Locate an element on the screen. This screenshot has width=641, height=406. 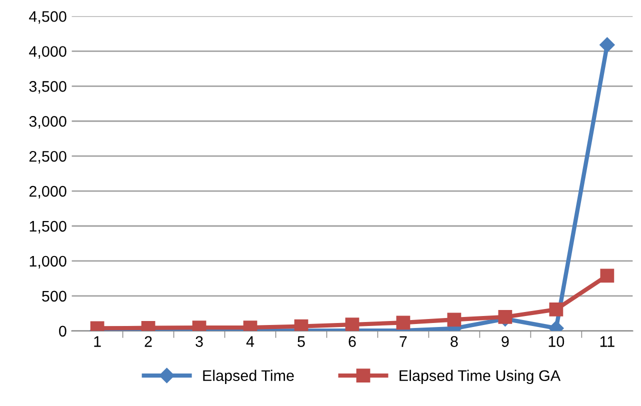
legend-label: Elapsed Time Using GA is located at coordinates (480, 377).